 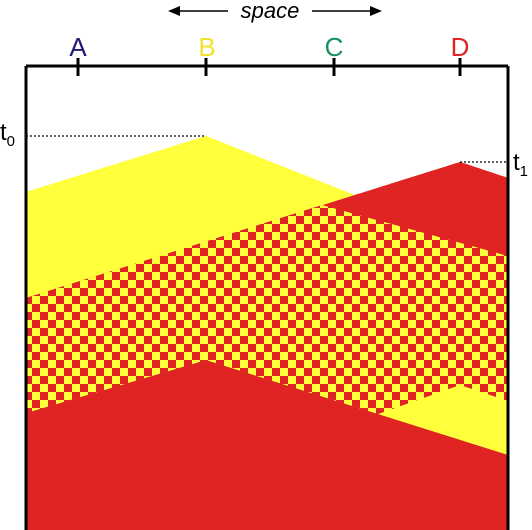 What do you see at coordinates (443, 420) in the screenshot?
I see `yellow-lower-right` at bounding box center [443, 420].